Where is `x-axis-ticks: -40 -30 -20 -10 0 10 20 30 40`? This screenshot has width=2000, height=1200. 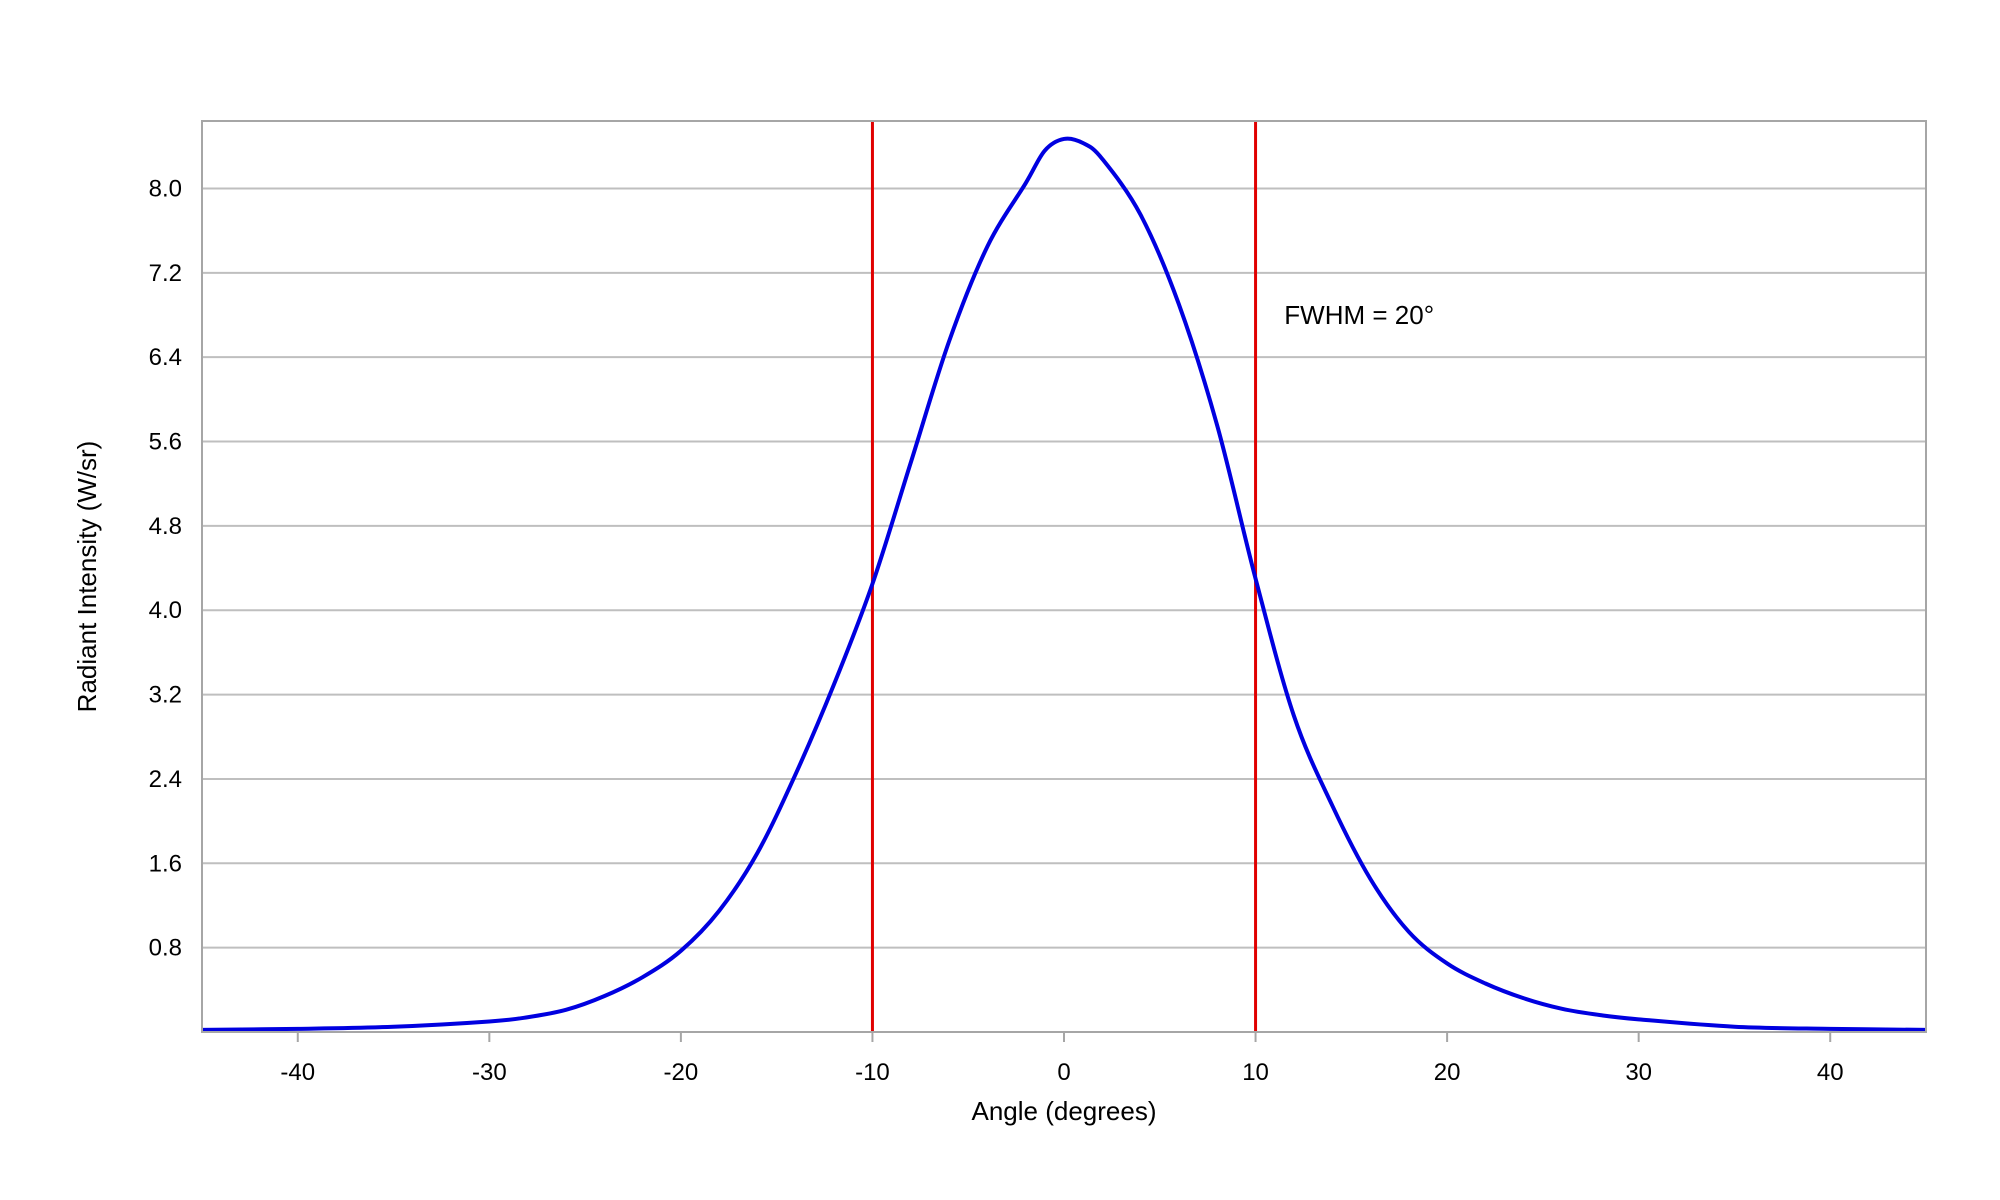 x-axis-ticks: -40 -30 -20 -10 0 10 20 30 40 is located at coordinates (1062, 1059).